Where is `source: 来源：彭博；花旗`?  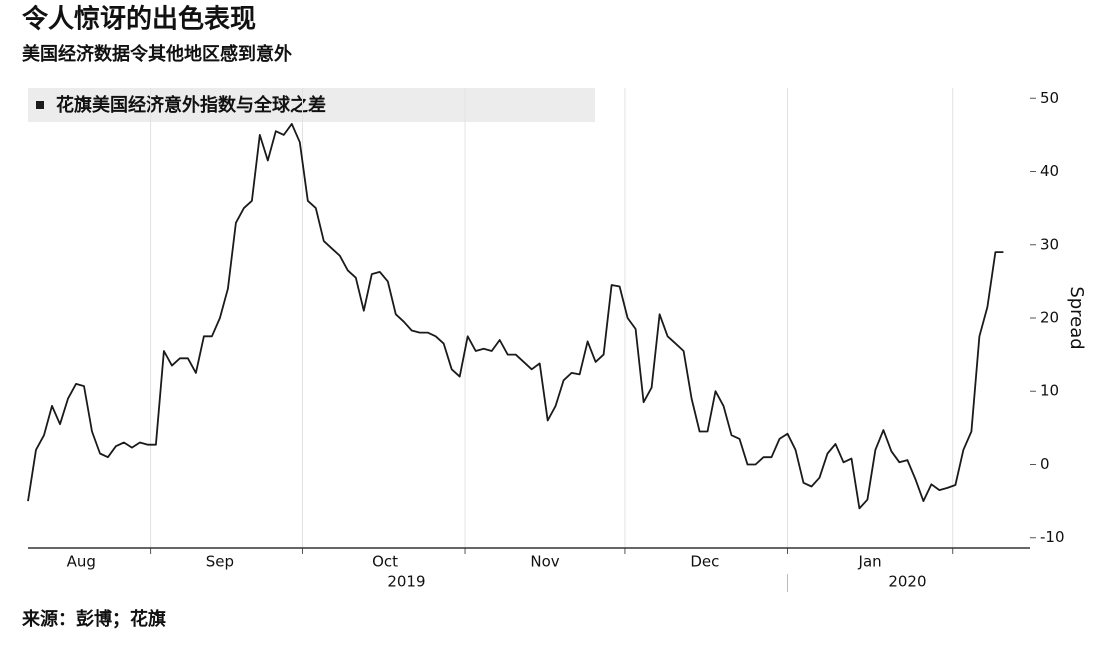
source: 来源：彭博；花旗 is located at coordinates (93, 619).